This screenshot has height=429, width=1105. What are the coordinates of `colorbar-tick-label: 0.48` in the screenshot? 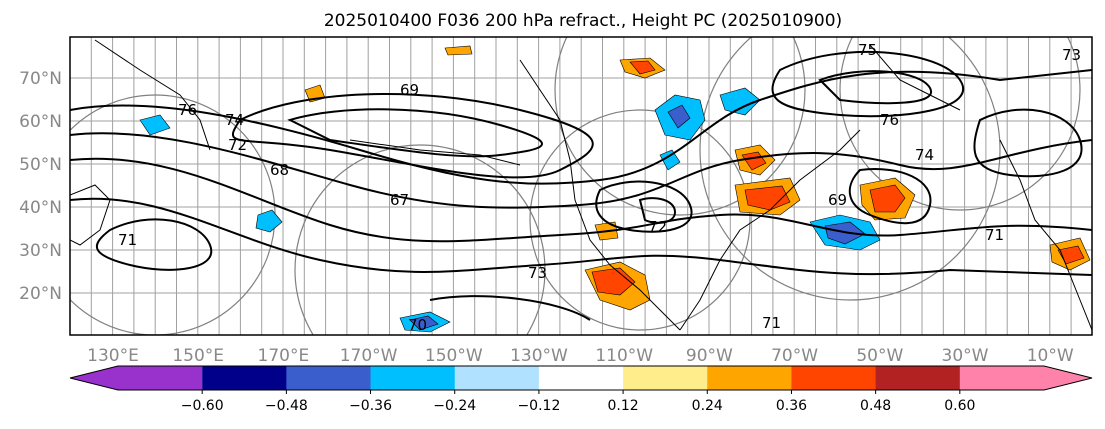 It's located at (875, 406).